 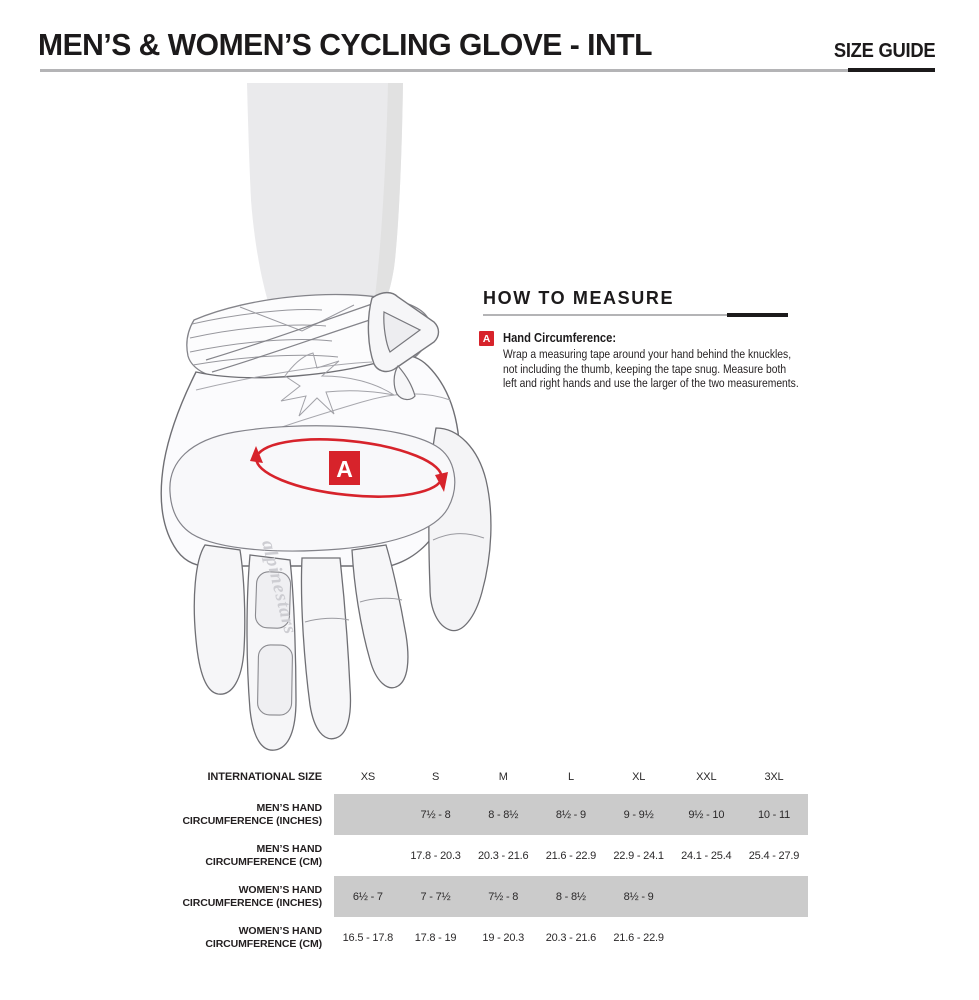 I want to click on title-rule-accent, so click(x=891, y=70).